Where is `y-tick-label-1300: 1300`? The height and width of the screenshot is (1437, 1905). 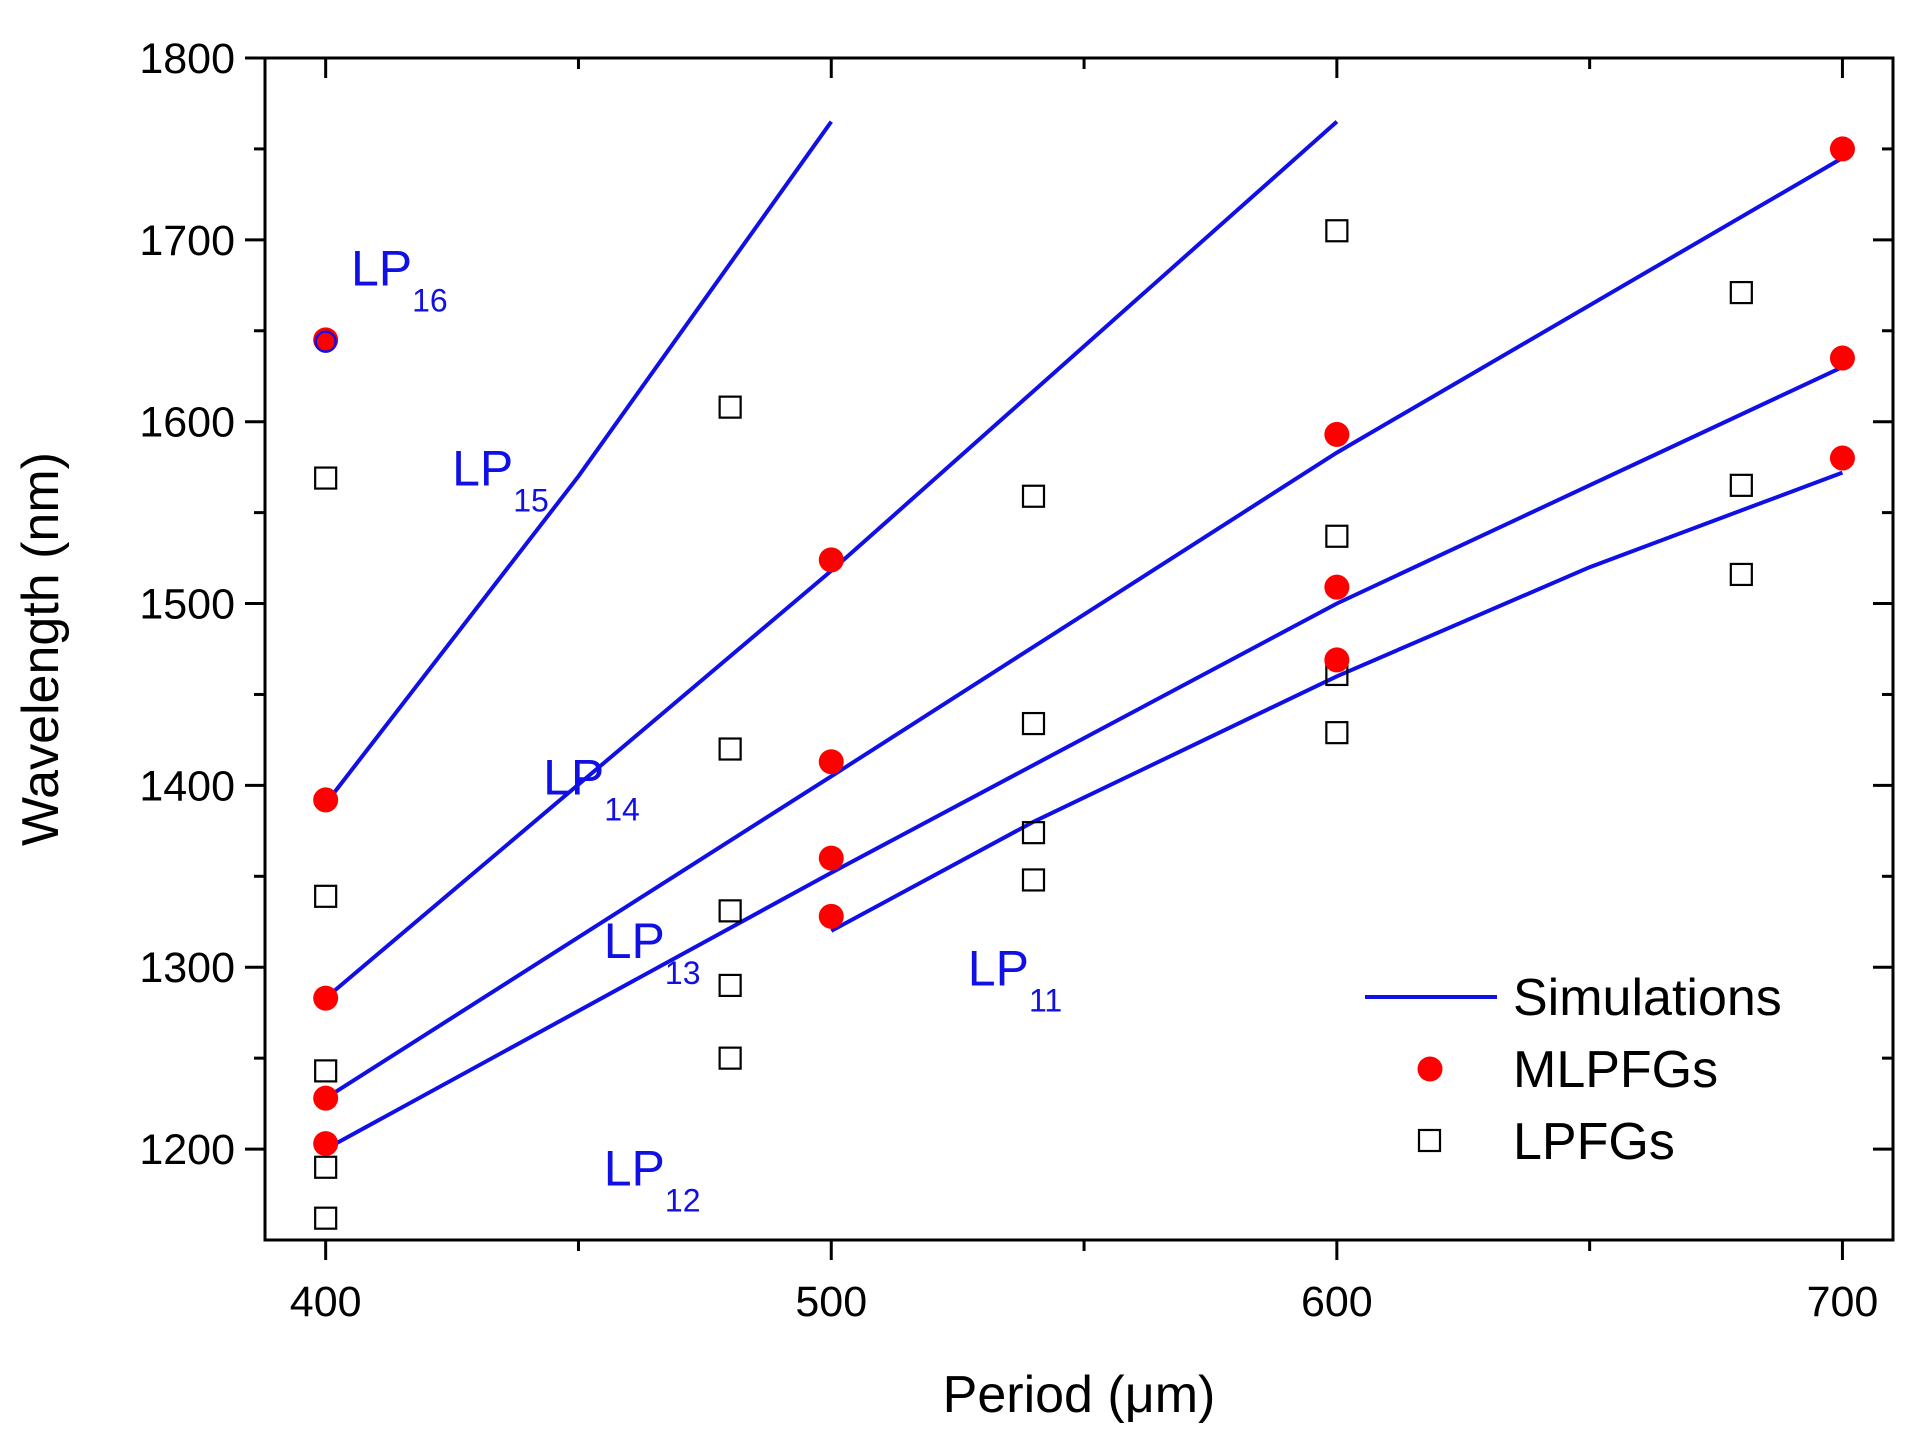 y-tick-label-1300: 1300 is located at coordinates (187, 968).